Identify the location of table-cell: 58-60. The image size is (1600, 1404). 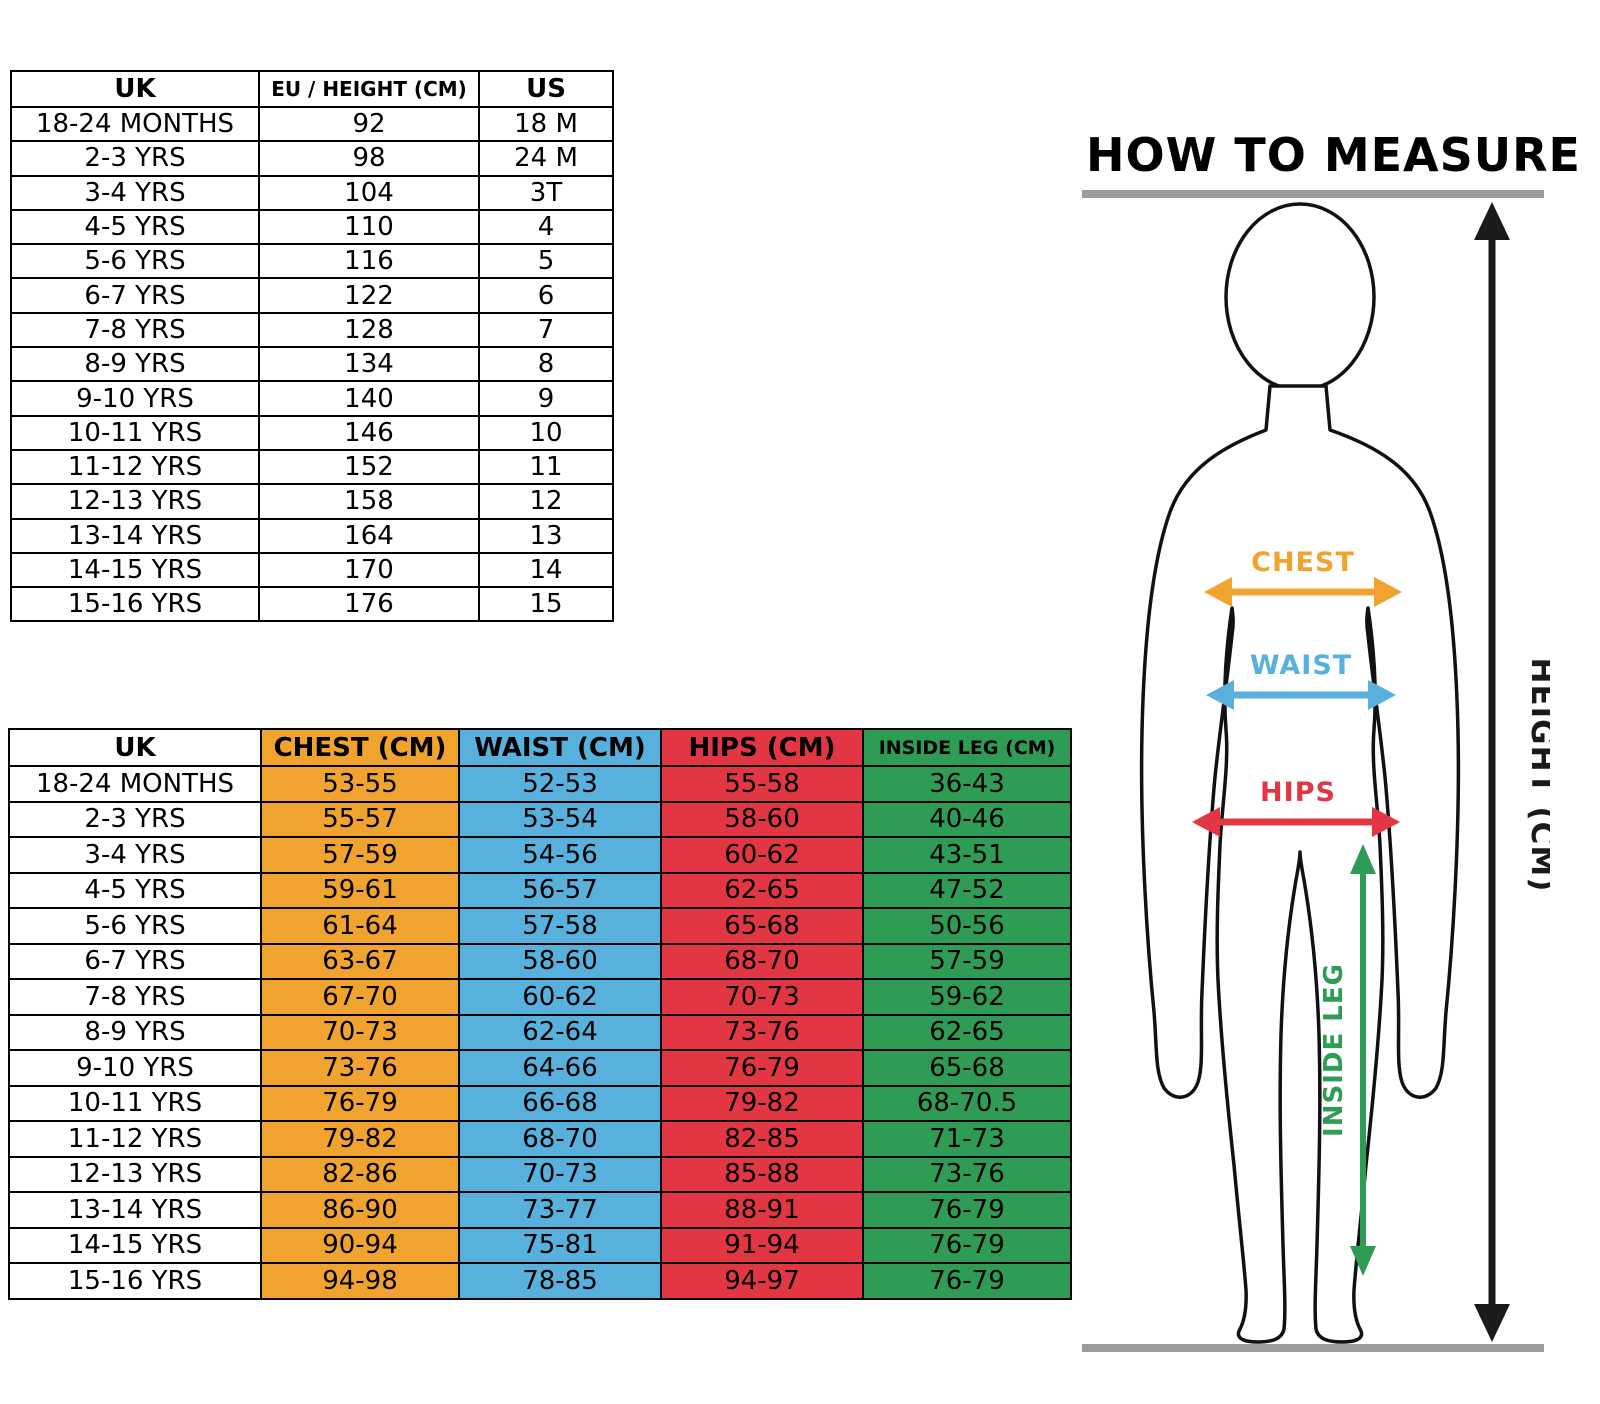
(560, 961).